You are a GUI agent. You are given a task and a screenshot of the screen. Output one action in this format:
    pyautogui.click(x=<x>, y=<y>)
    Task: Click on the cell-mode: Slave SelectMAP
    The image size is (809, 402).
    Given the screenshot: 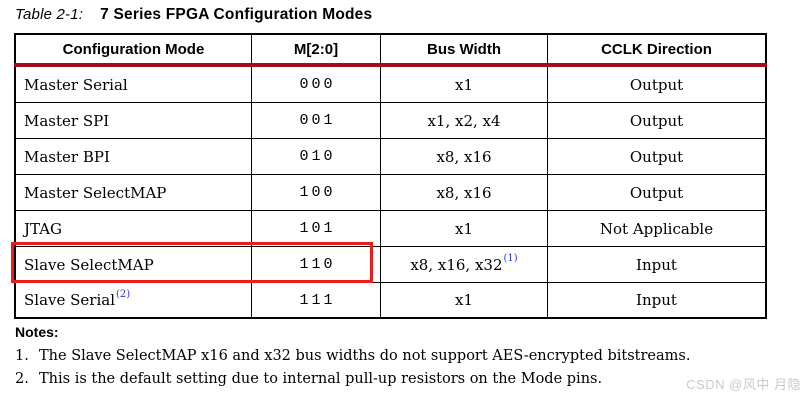 What is the action you would take?
    pyautogui.click(x=89, y=264)
    